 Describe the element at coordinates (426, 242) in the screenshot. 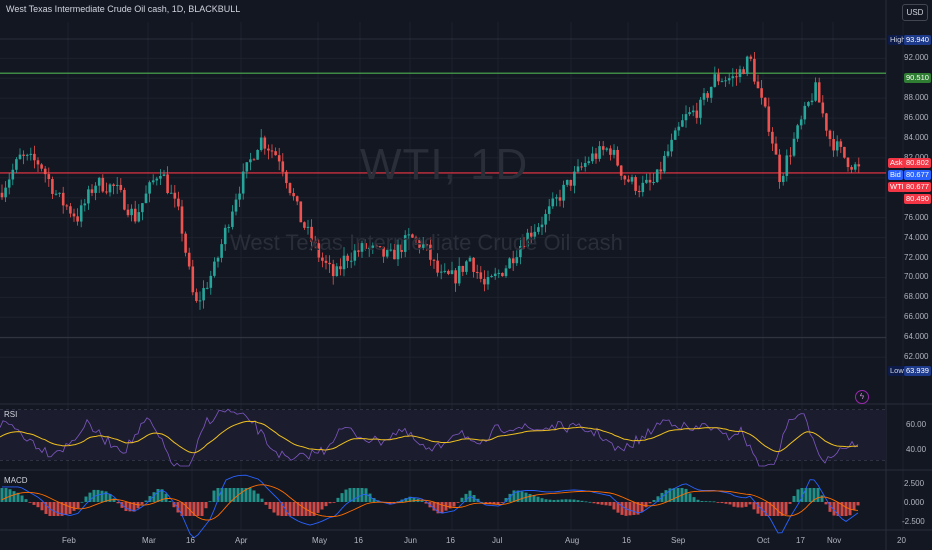

I see `watermark-name: West Texas Intermediate Crude Oil cash` at that location.